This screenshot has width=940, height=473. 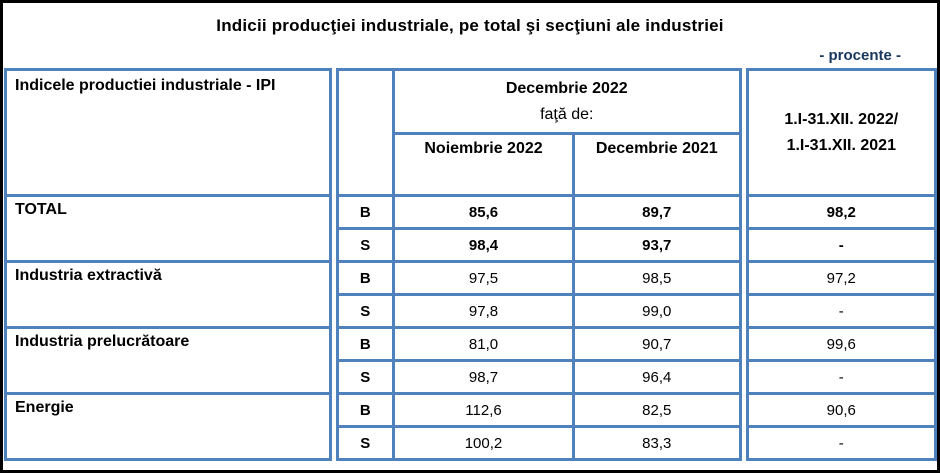 I want to click on value-cell: 81,0, so click(x=483, y=344).